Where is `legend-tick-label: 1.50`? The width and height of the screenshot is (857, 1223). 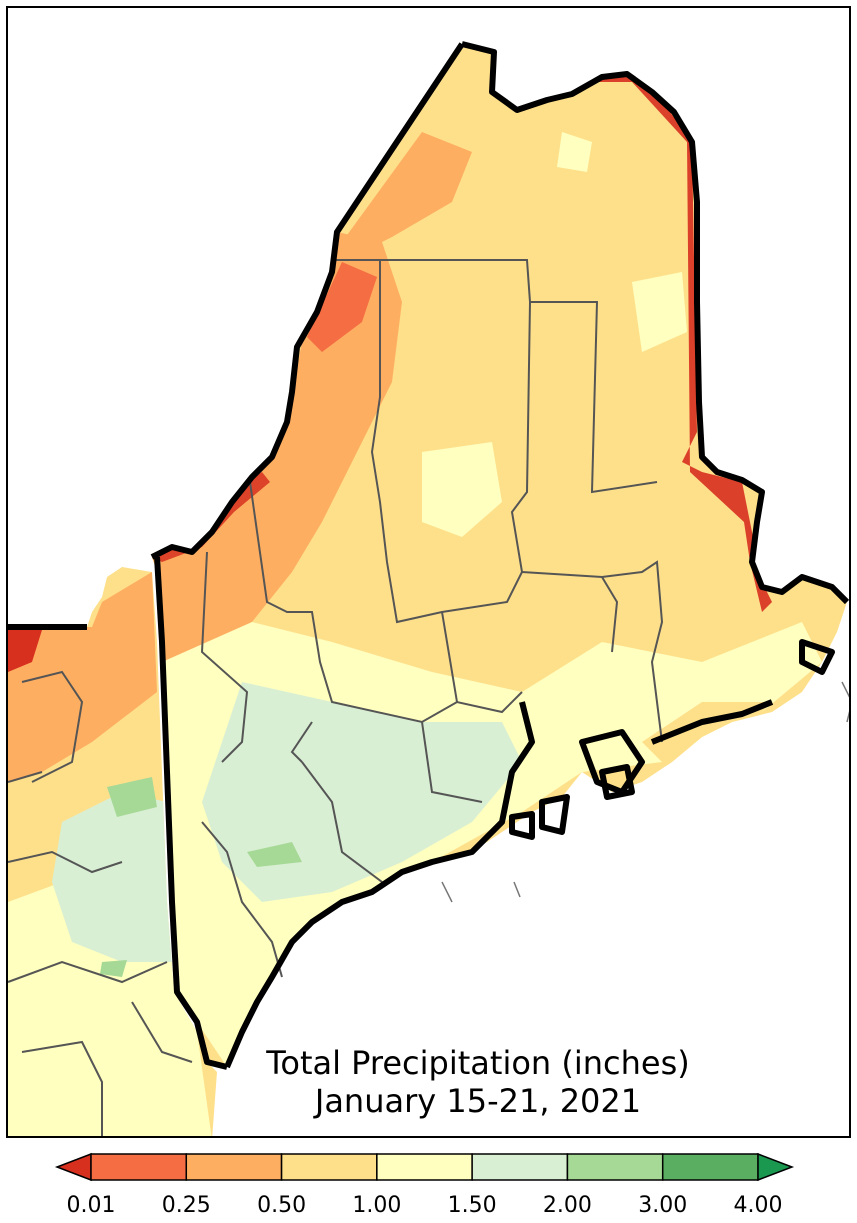 legend-tick-label: 1.50 is located at coordinates (472, 1205).